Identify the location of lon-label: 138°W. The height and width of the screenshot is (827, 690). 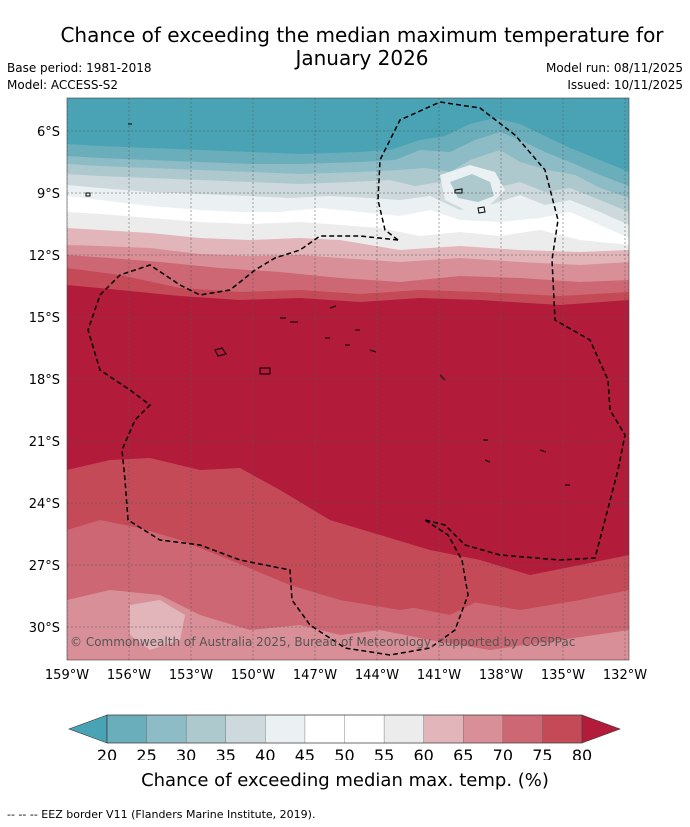
(501, 675).